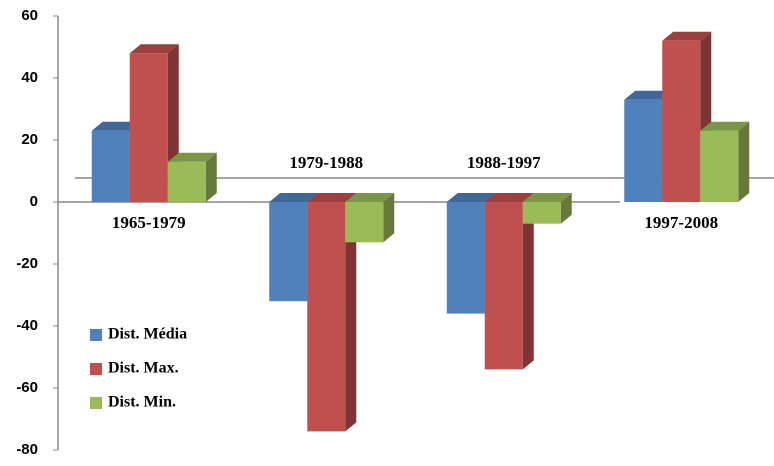 The height and width of the screenshot is (466, 774). Describe the element at coordinates (143, 368) in the screenshot. I see `legend-label: Dist. Max.` at that location.